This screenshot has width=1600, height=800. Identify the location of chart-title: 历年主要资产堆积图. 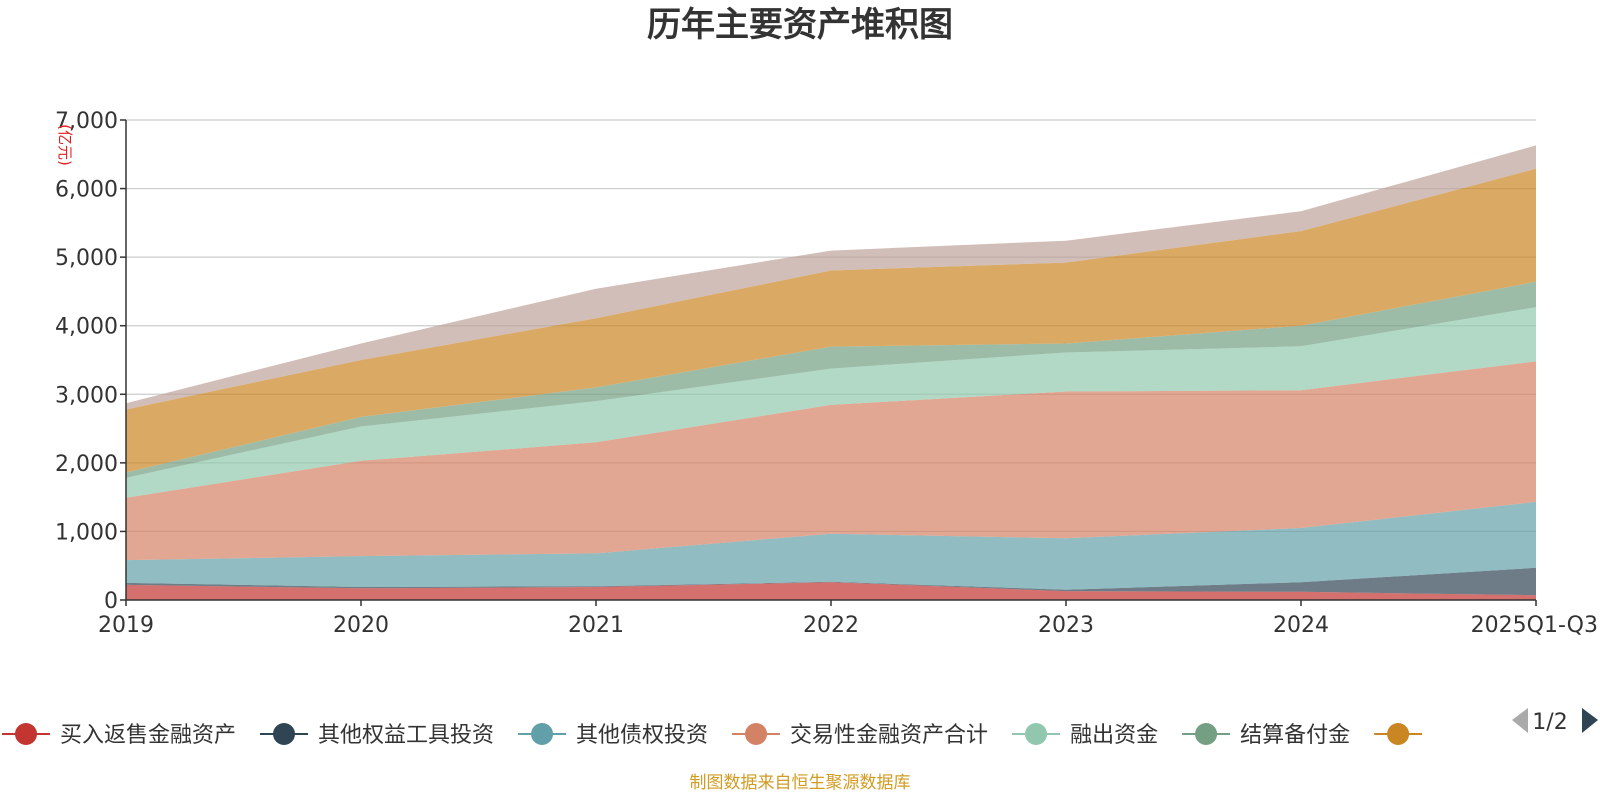
(800, 25).